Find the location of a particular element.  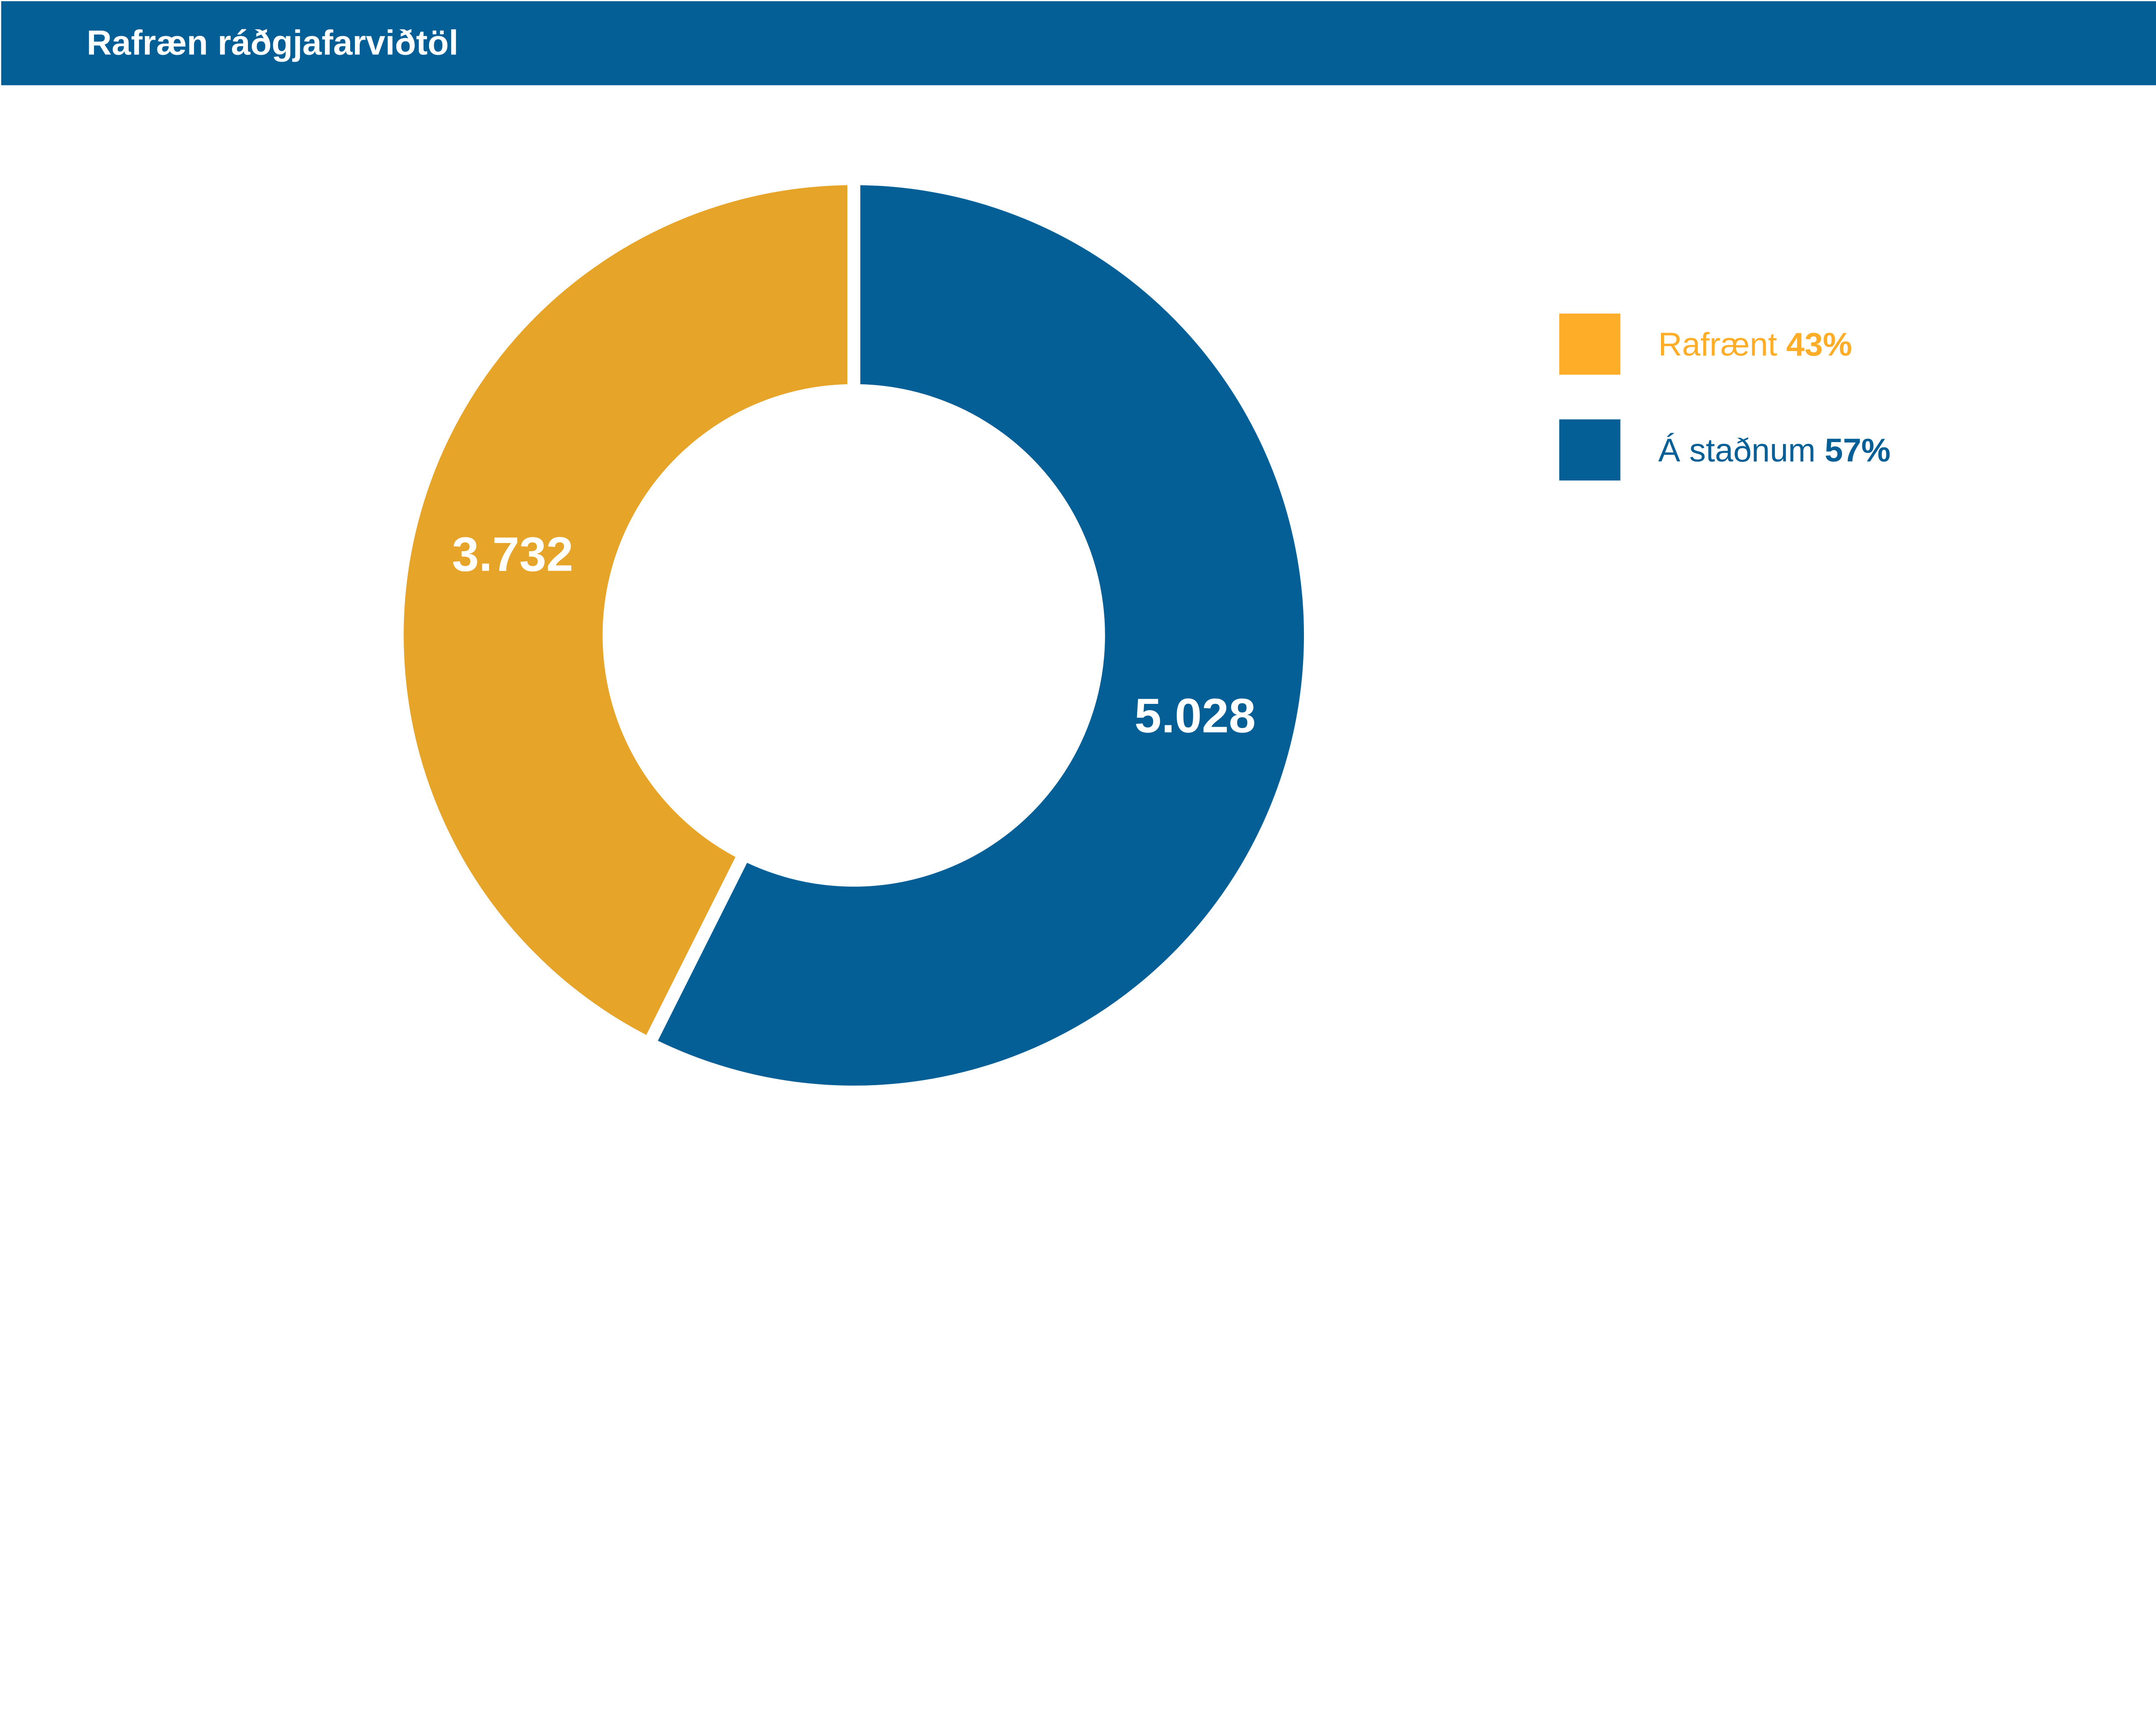

svg-text: Á staðnum 57% is located at coordinates (1775, 450).